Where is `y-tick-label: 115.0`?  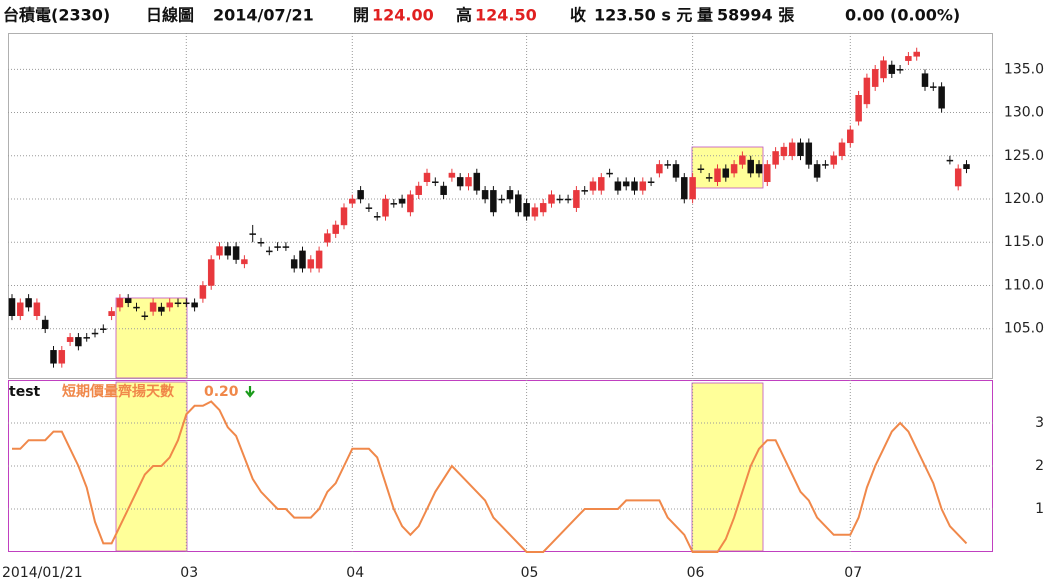 y-tick-label: 115.0 is located at coordinates (1024, 242).